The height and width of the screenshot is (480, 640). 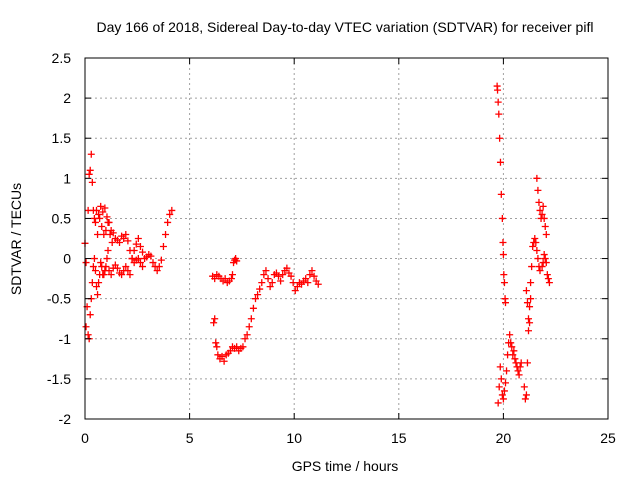 I want to click on x-tick-label: 10, so click(x=294, y=438).